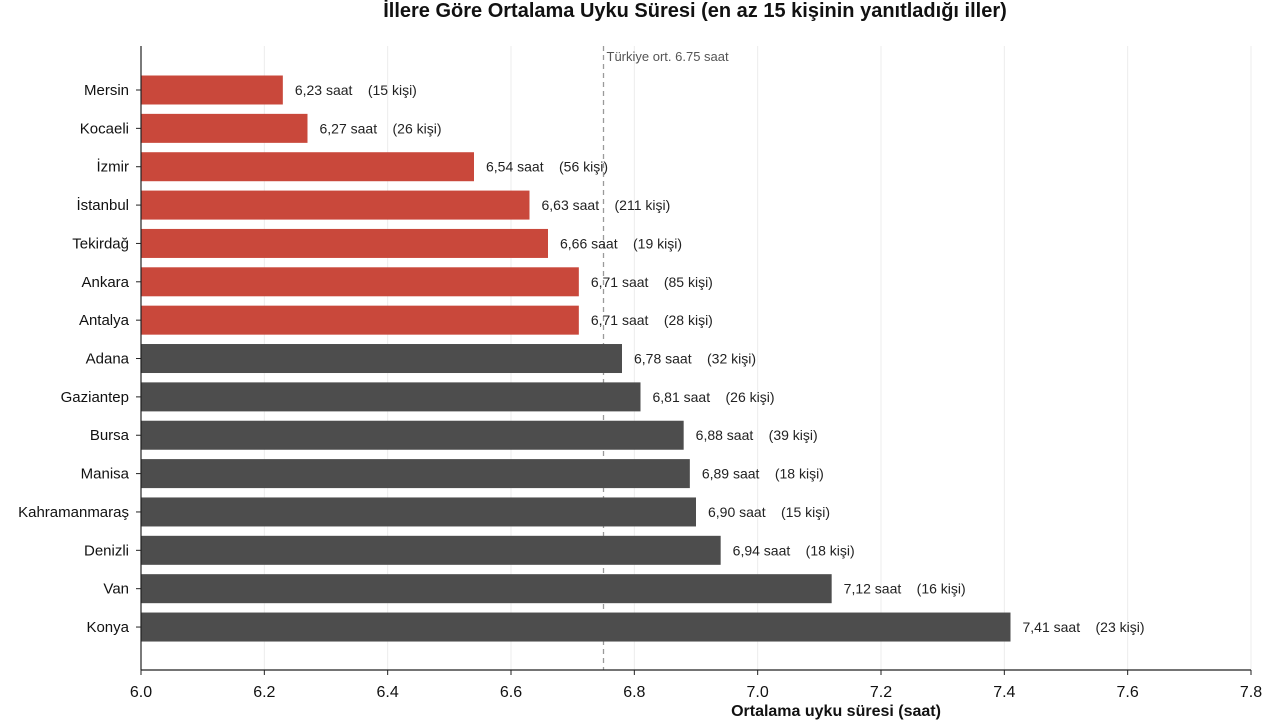 The height and width of the screenshot is (720, 1280). What do you see at coordinates (762, 550) in the screenshot?
I see `value-label: 6,94 saat` at bounding box center [762, 550].